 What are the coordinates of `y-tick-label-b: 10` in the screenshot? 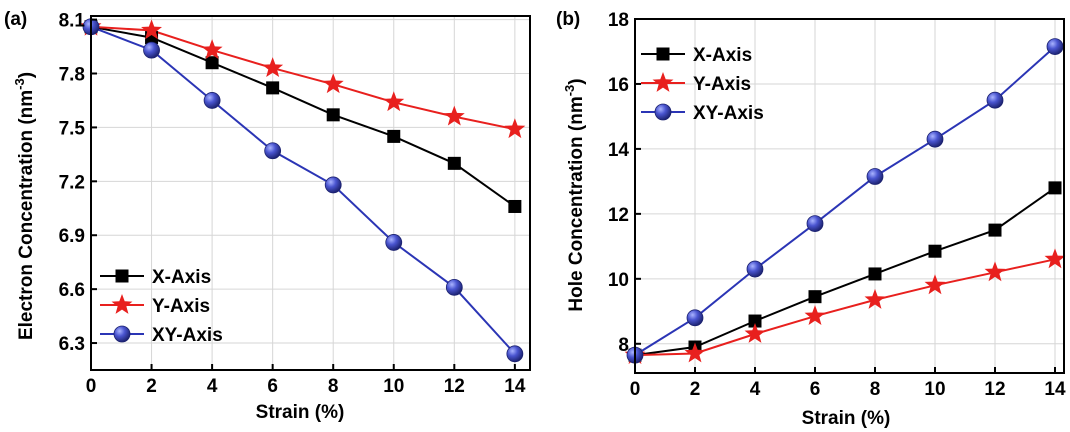 It's located at (618, 280).